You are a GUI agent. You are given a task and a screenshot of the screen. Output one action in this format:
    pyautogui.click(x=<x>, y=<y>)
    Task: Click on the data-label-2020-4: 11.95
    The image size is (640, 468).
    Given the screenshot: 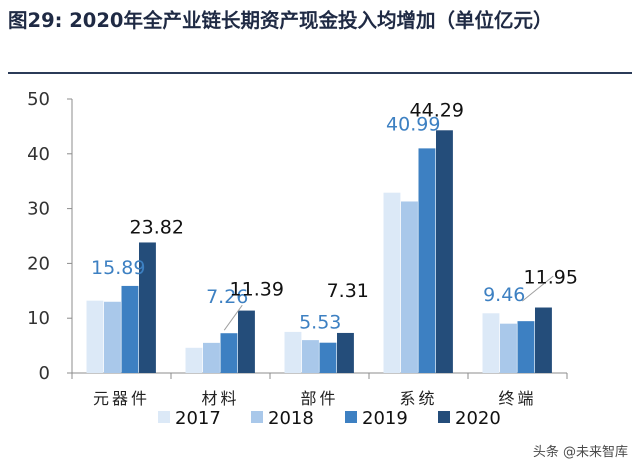 What is the action you would take?
    pyautogui.click(x=551, y=278)
    